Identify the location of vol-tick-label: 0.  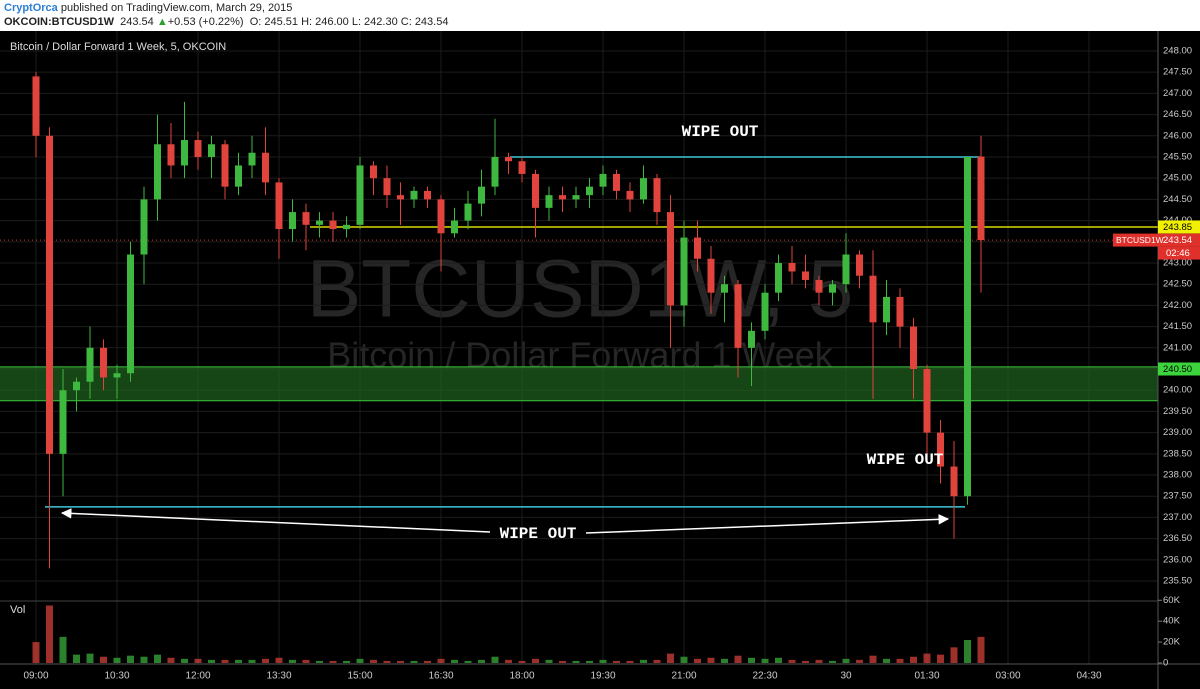
(1165, 663).